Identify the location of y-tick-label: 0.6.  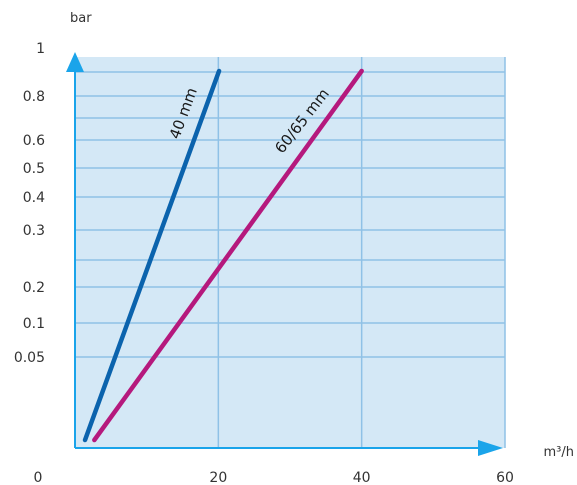
(34, 141).